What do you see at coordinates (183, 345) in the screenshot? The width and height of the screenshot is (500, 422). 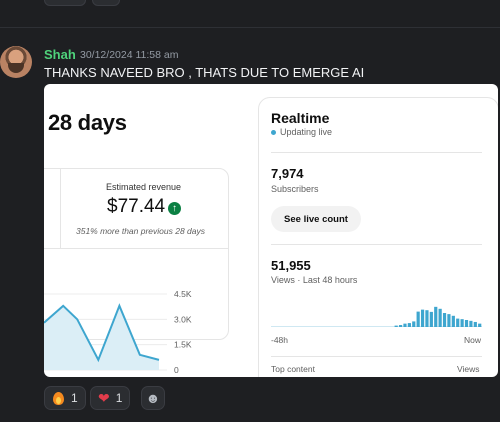 I see `y-tick-label: 1.5K` at bounding box center [183, 345].